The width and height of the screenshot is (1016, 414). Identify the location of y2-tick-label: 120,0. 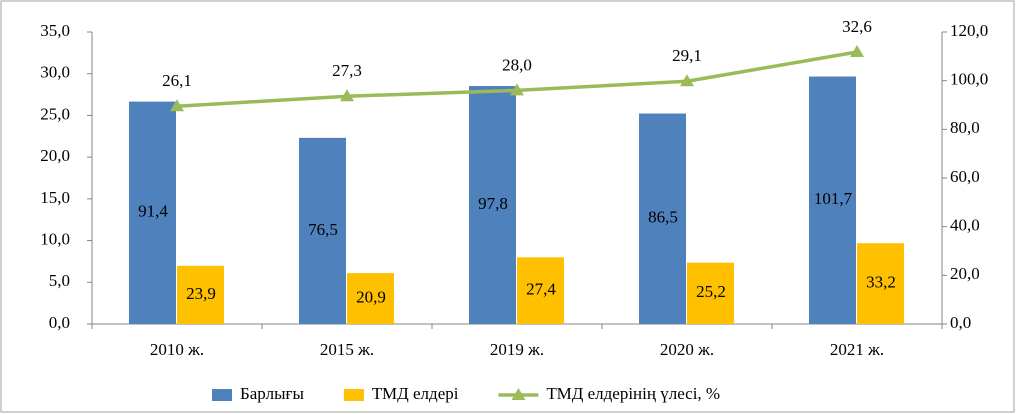
(969, 30).